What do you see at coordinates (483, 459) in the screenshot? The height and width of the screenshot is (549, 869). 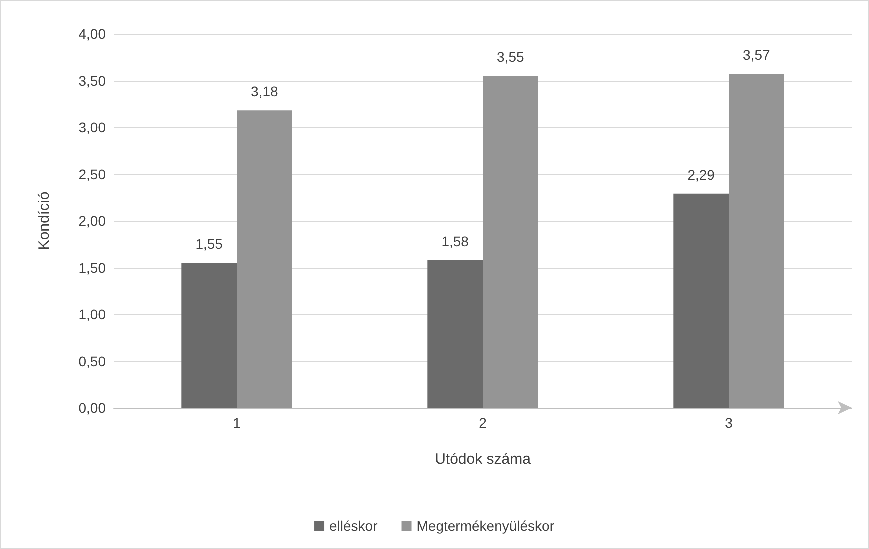 I see `x-axis-title: Utódok száma` at bounding box center [483, 459].